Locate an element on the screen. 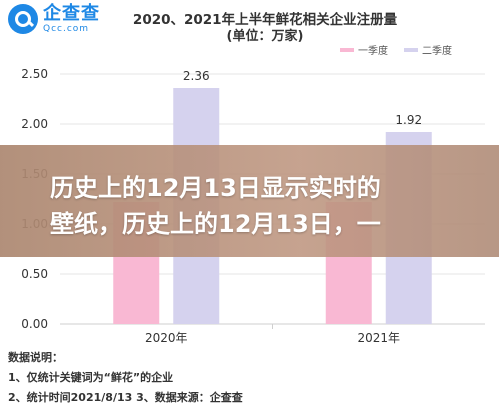  qcc-logo: 企查查 Qcc.com is located at coordinates (54, 19).